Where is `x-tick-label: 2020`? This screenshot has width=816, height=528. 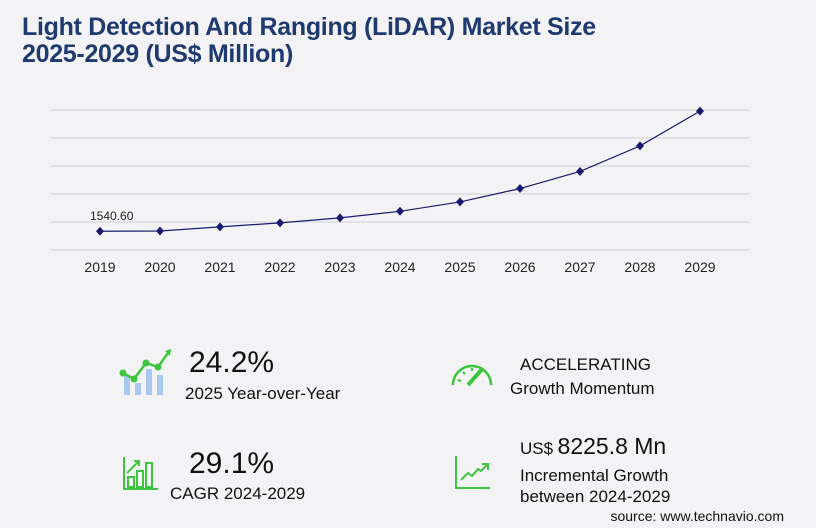 x-tick-label: 2020 is located at coordinates (159, 267).